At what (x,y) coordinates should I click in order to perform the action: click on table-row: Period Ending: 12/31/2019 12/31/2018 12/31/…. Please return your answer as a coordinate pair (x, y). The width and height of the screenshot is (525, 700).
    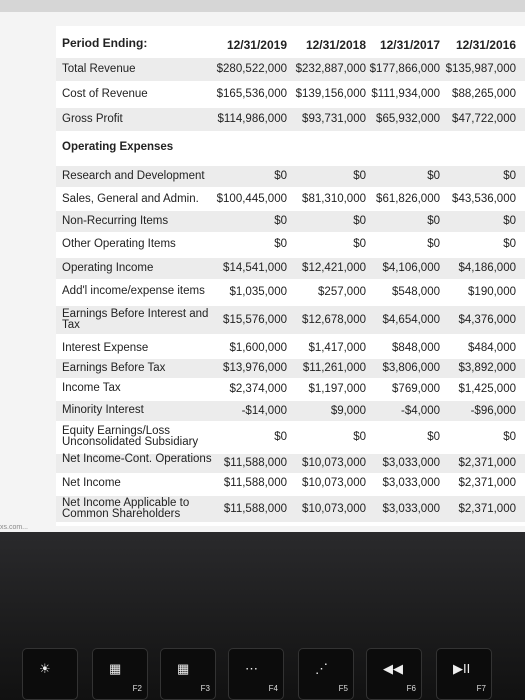
    Looking at the image, I should click on (290, 44).